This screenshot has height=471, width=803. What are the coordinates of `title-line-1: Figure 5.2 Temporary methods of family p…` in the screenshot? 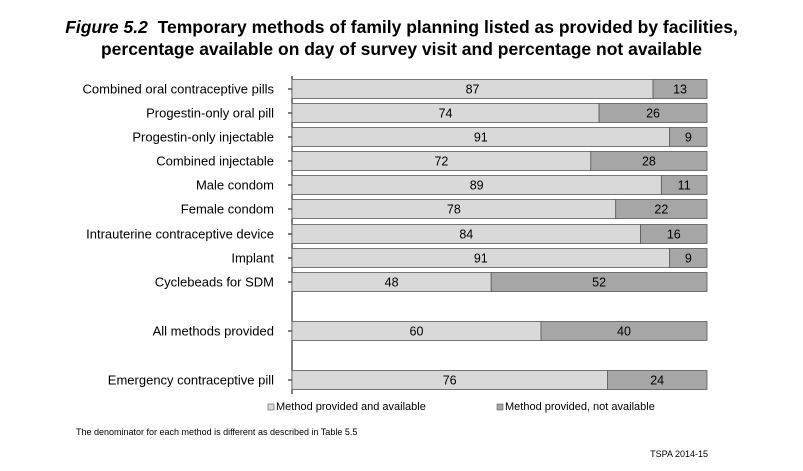 It's located at (401, 27).